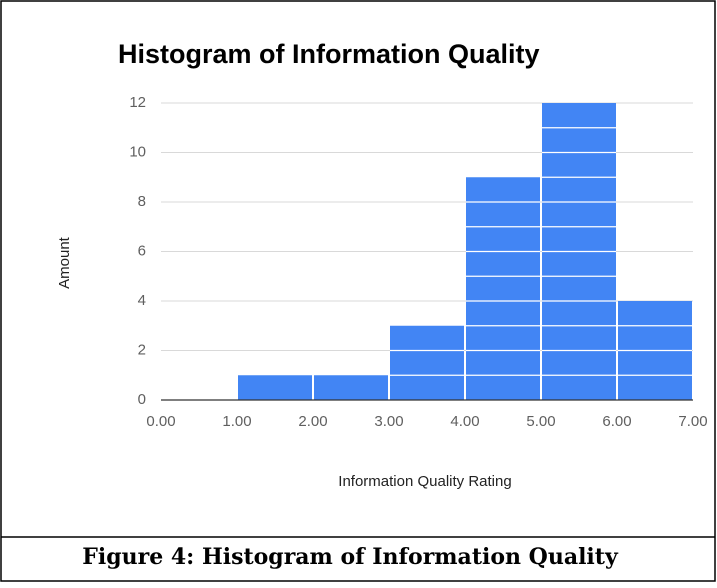 The width and height of the screenshot is (717, 588). I want to click on y-tick-label: 8, so click(142, 201).